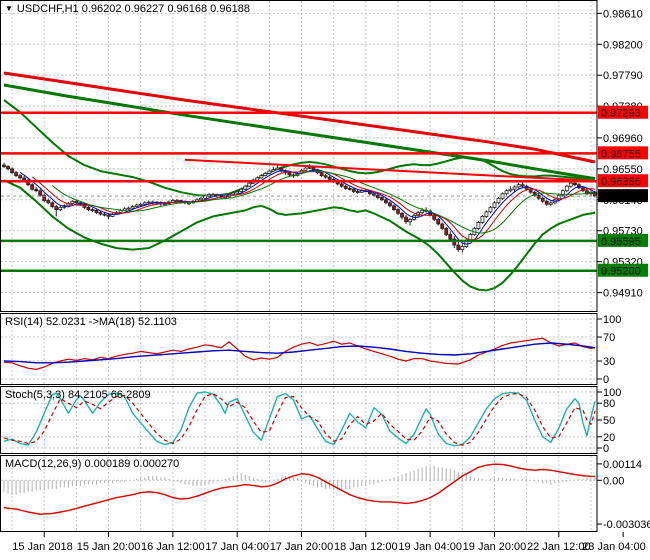  What do you see at coordinates (609, 421) in the screenshot?
I see `indicator-tick-label: 50` at bounding box center [609, 421].